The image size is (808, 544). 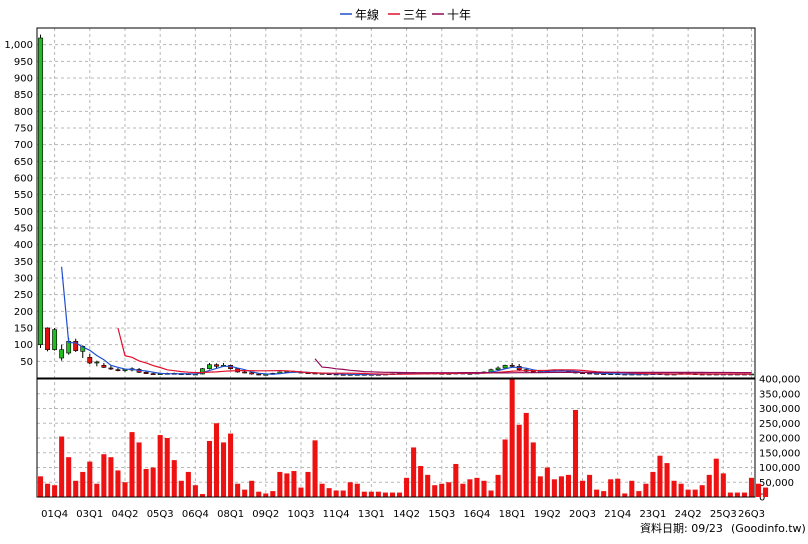 What do you see at coordinates (23, 145) in the screenshot?
I see `price-tick-label: 700` at bounding box center [23, 145].